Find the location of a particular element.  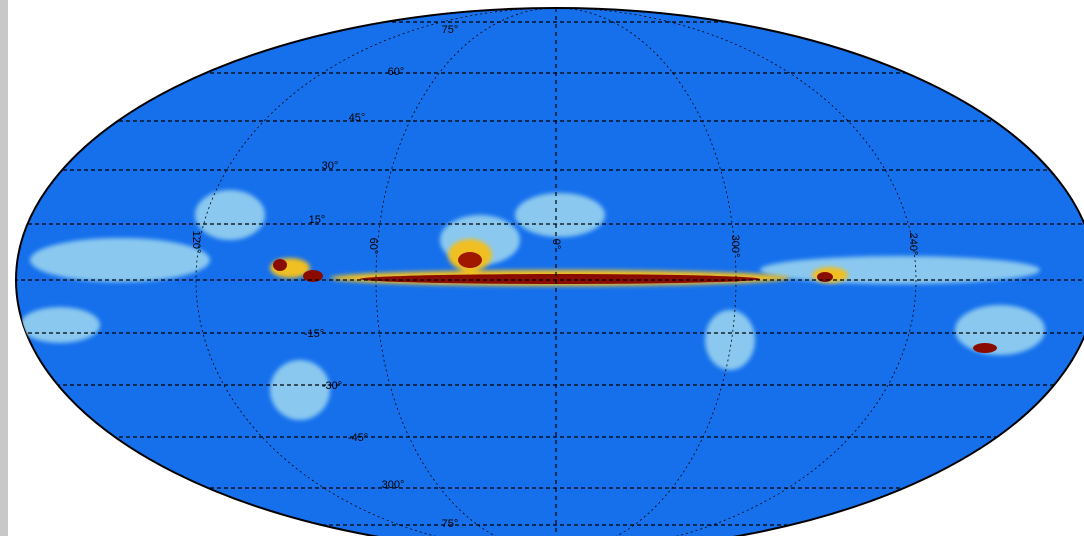

latitude-label: 45° is located at coordinates (357, 118).